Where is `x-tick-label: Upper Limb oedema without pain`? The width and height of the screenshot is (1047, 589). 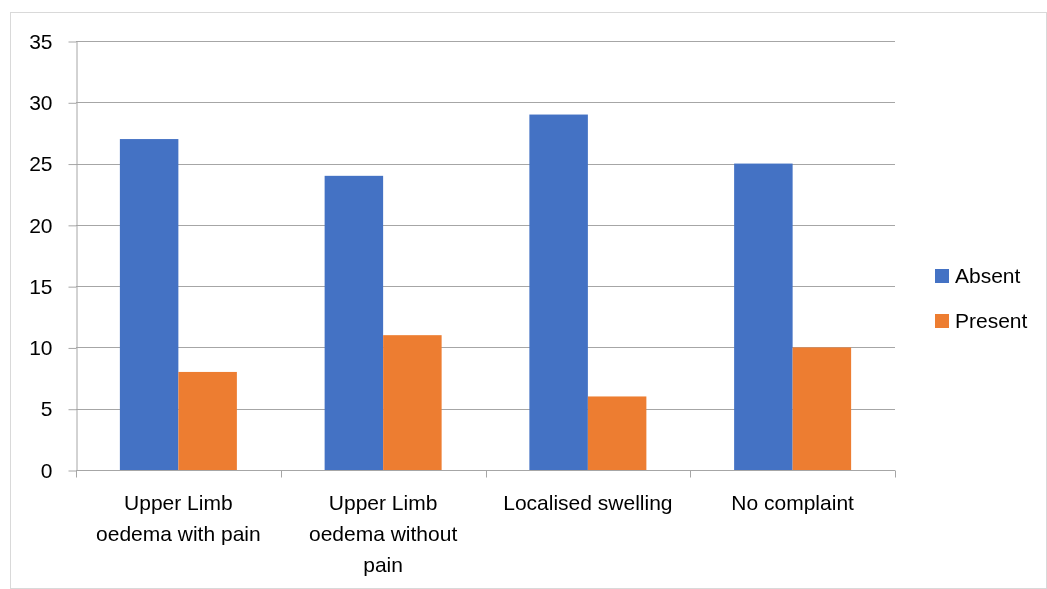 x-tick-label: Upper Limb oedema without pain is located at coordinates (383, 533).